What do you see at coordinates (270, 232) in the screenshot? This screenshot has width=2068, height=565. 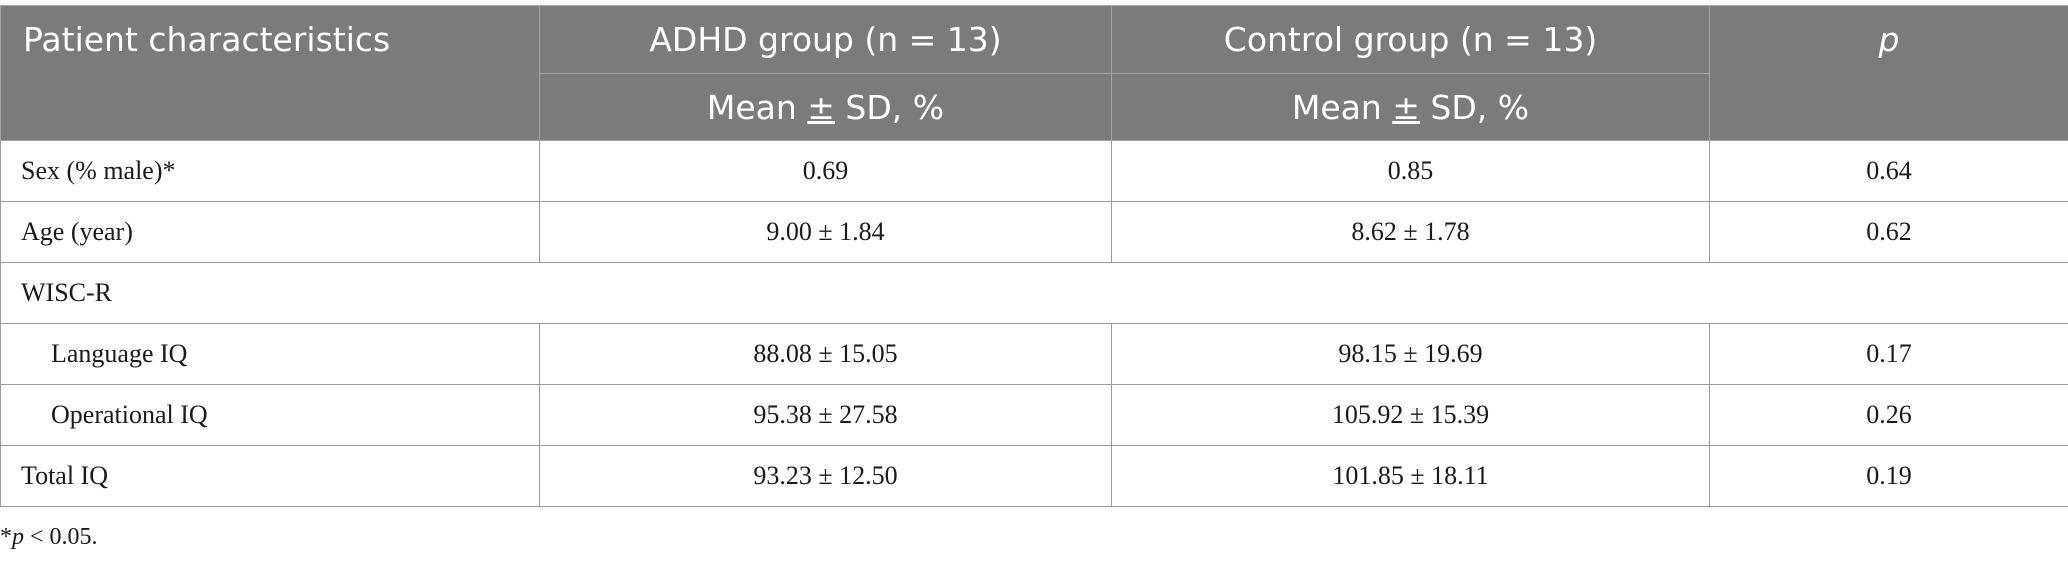 I see `row-label: Age (year)` at bounding box center [270, 232].